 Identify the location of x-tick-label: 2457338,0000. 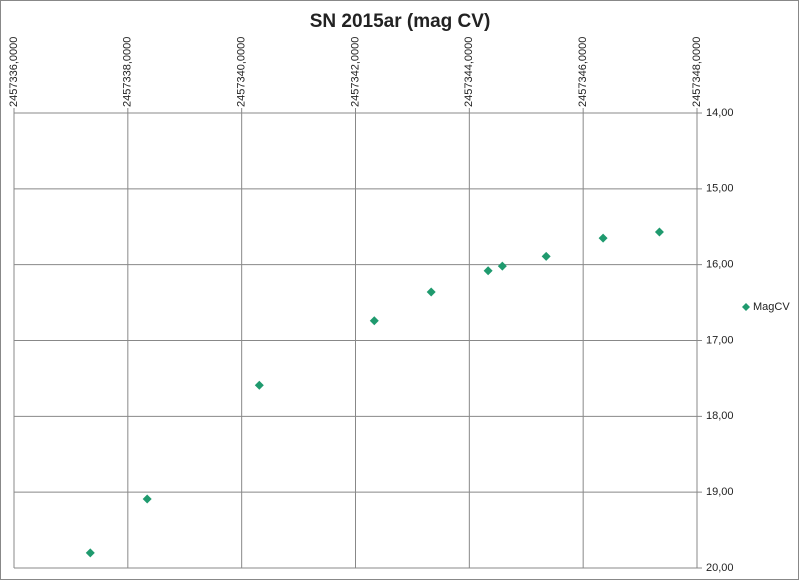
(128, 72).